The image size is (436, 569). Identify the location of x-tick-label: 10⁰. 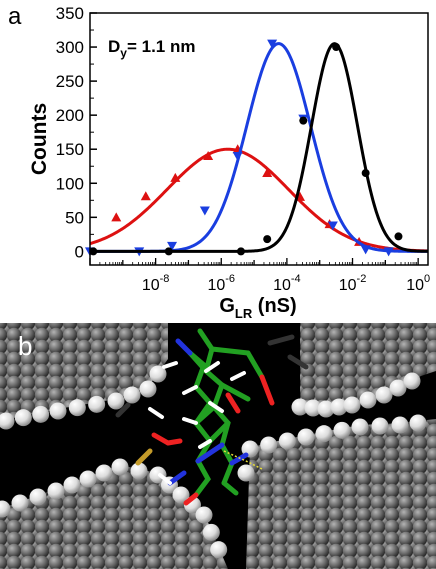
(418, 283).